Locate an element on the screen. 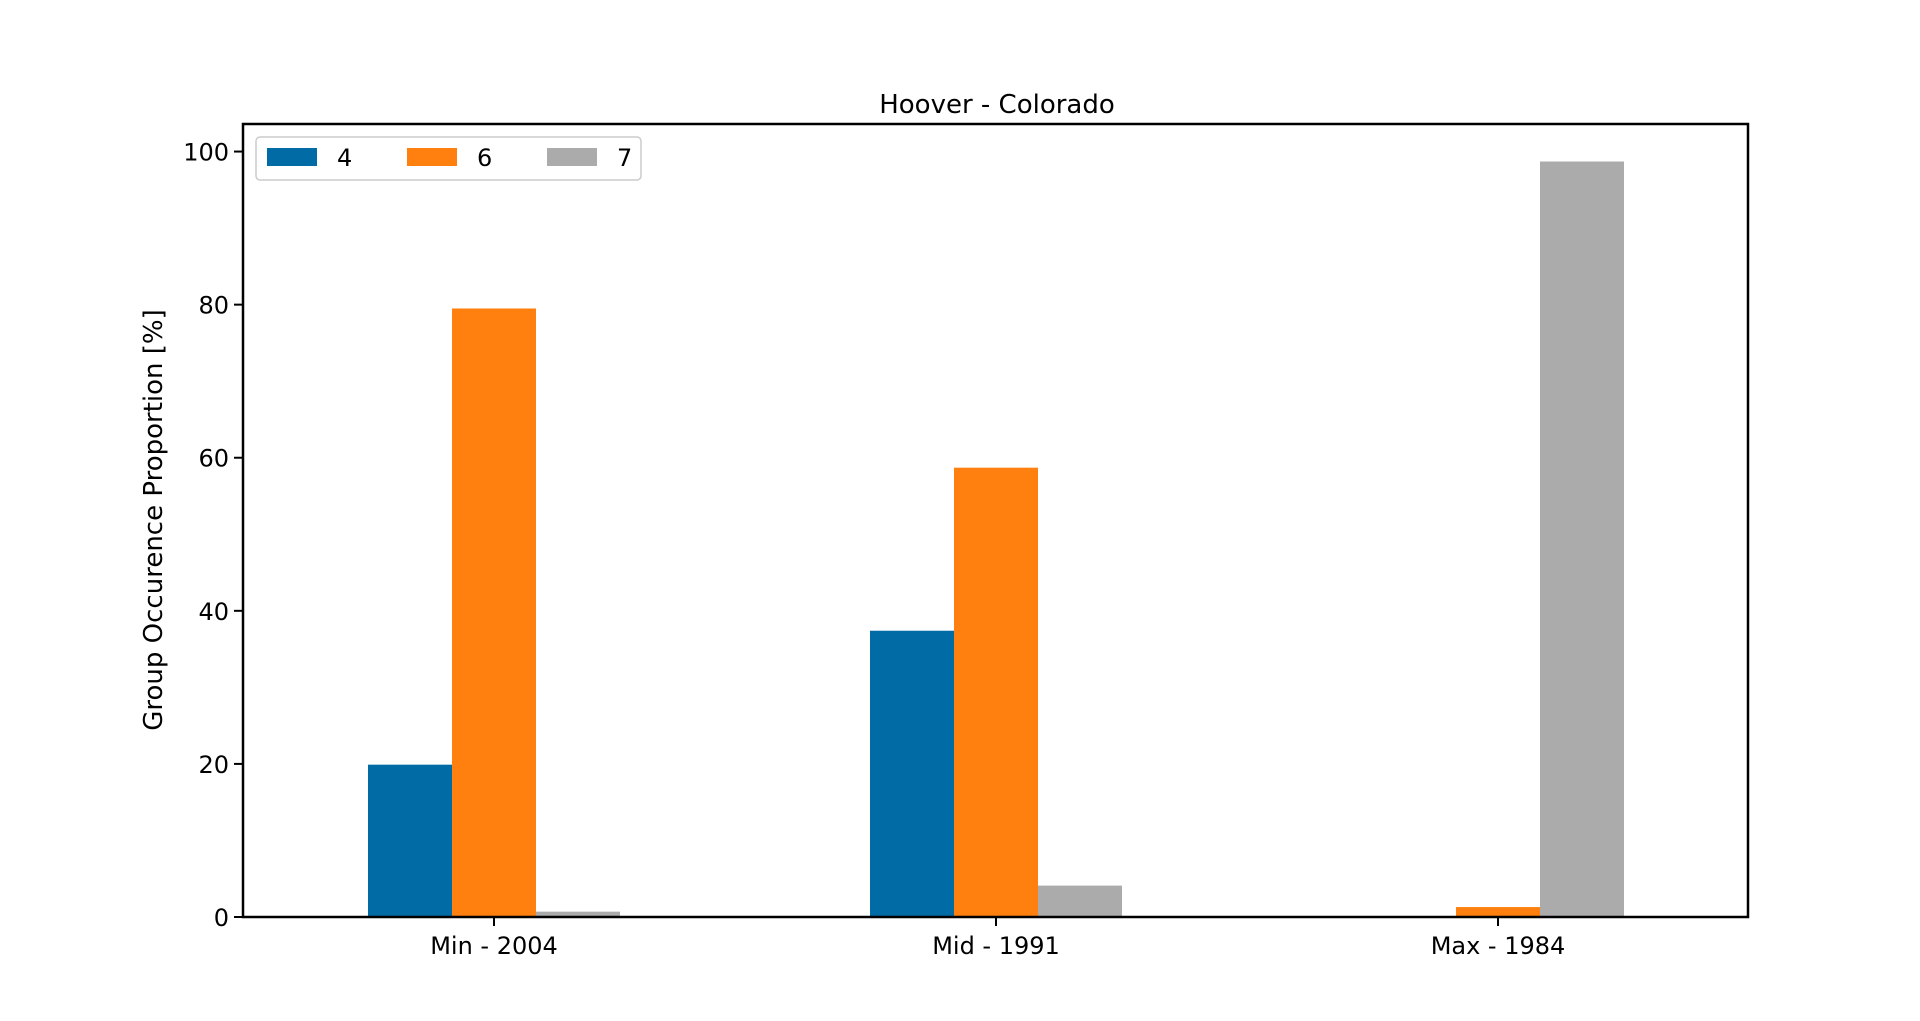  y-tick-label: 40 is located at coordinates (213, 612).